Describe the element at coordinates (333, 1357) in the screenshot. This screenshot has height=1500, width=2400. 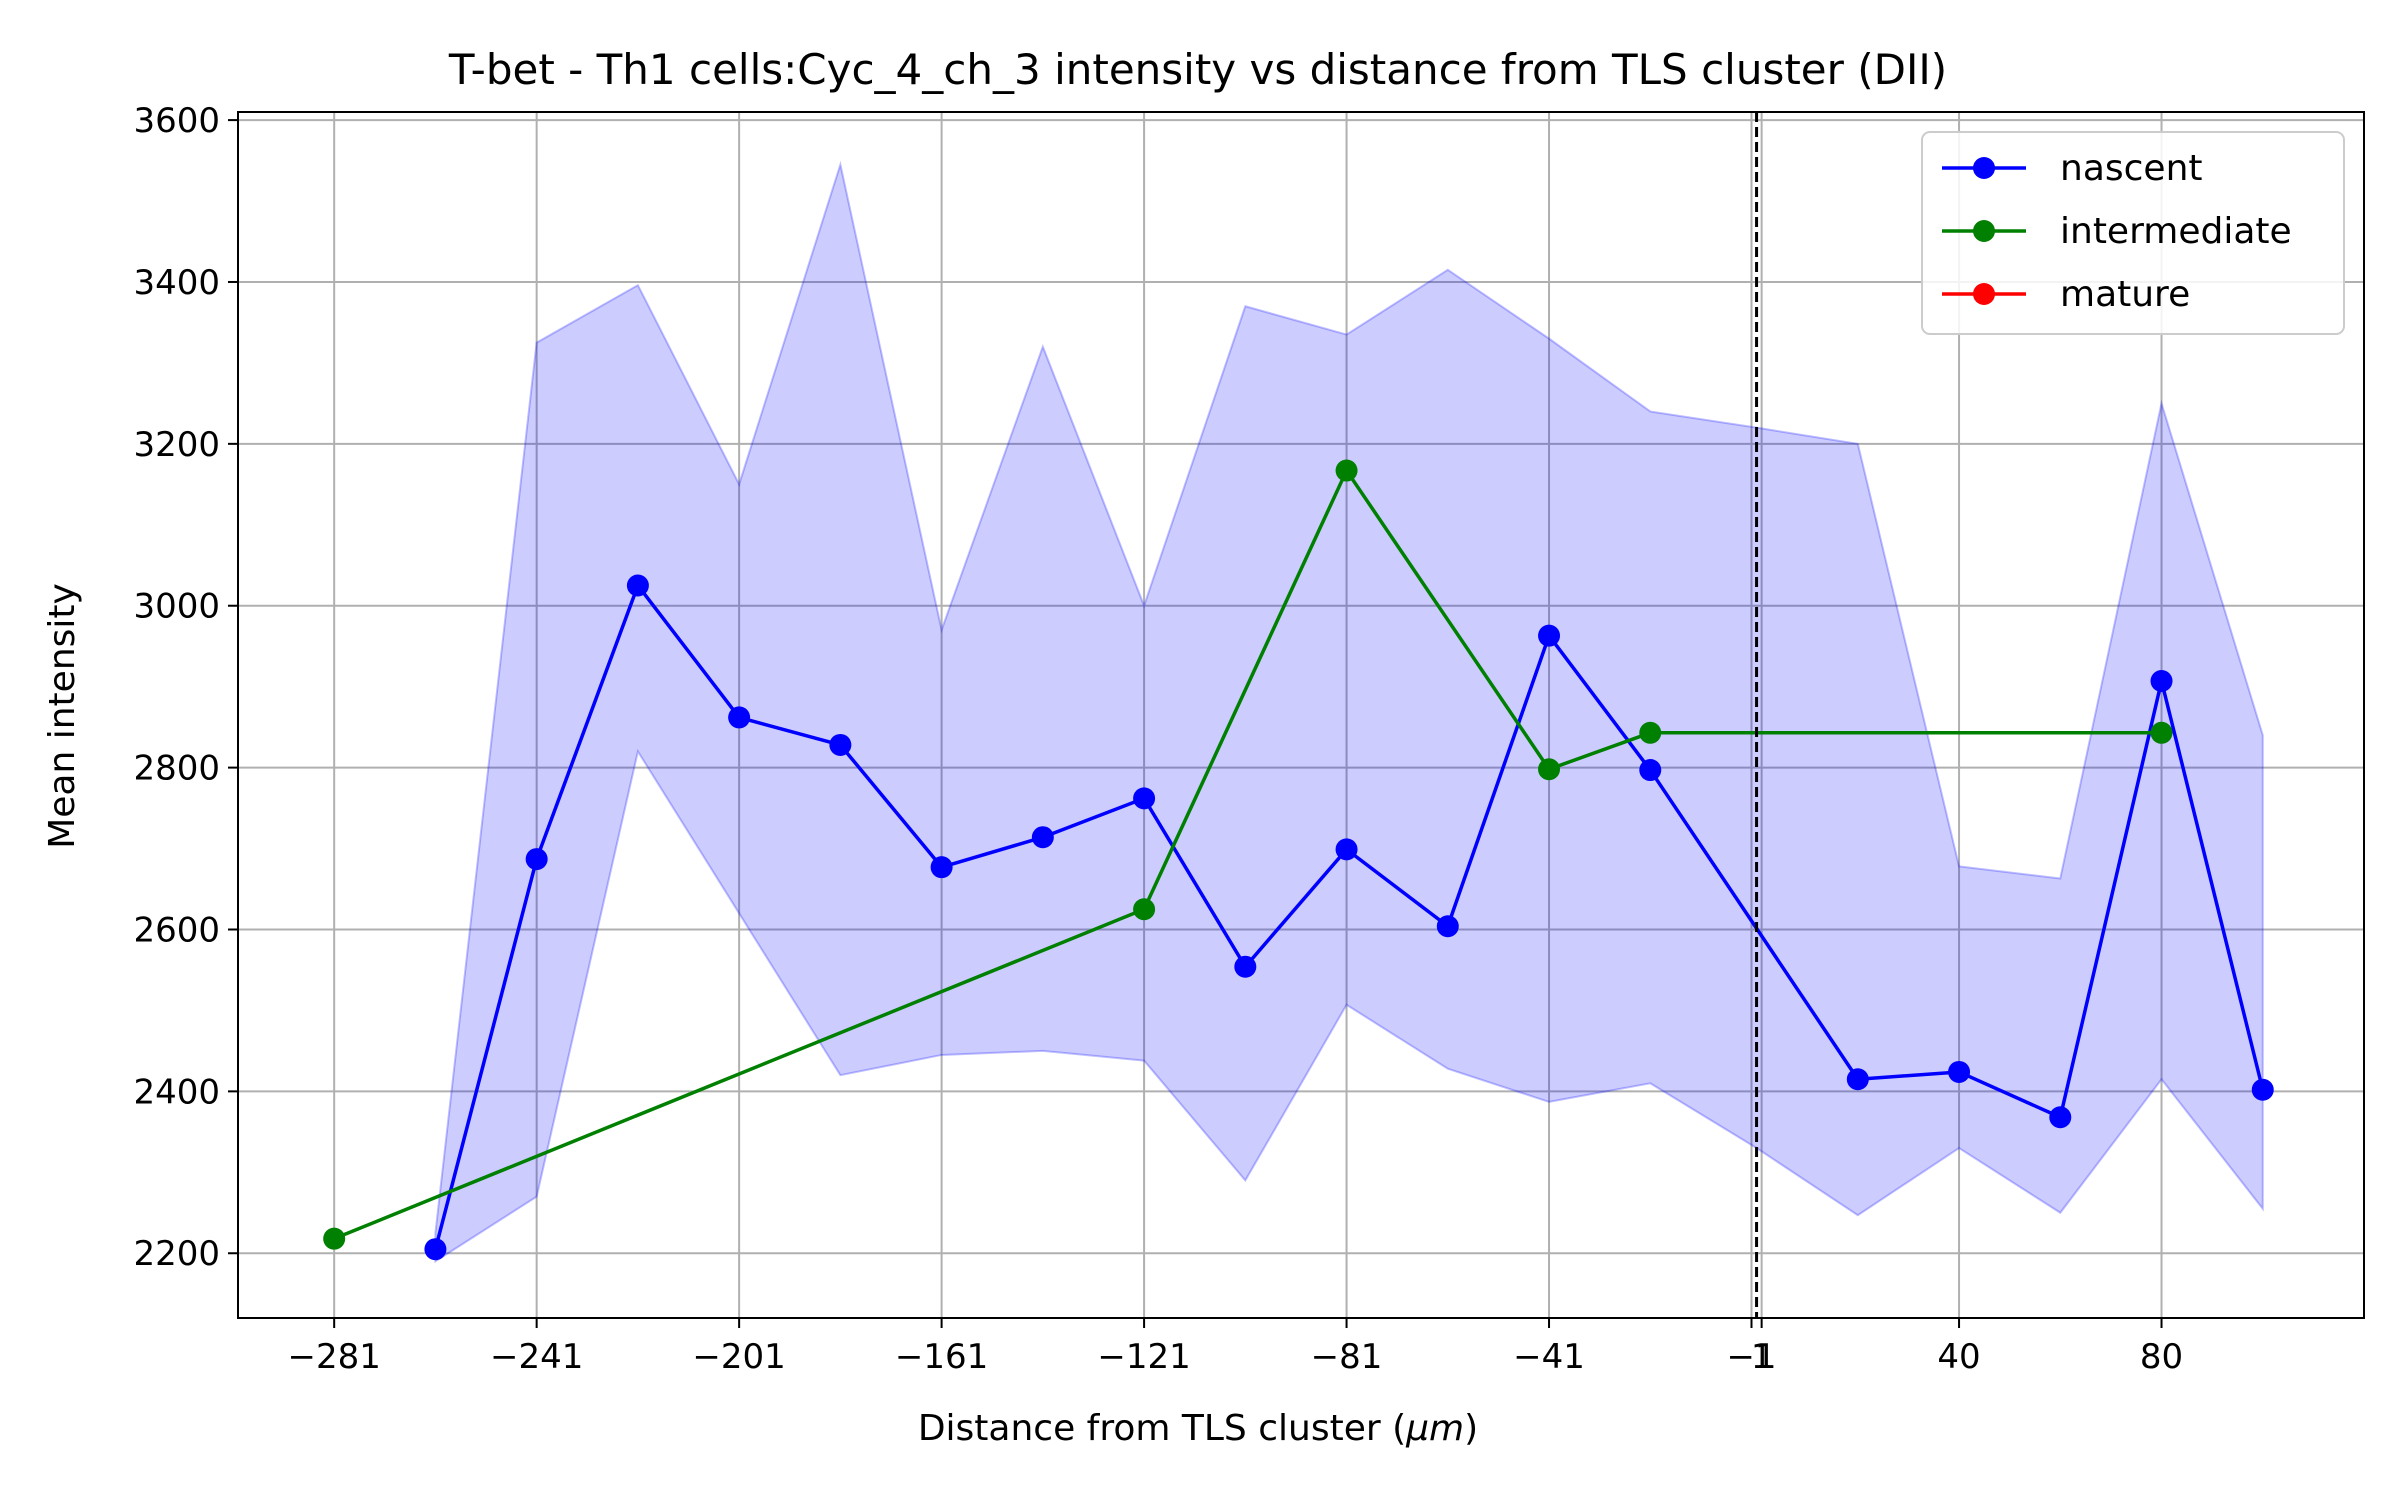
I see `x-tick-label-0: −281` at that location.